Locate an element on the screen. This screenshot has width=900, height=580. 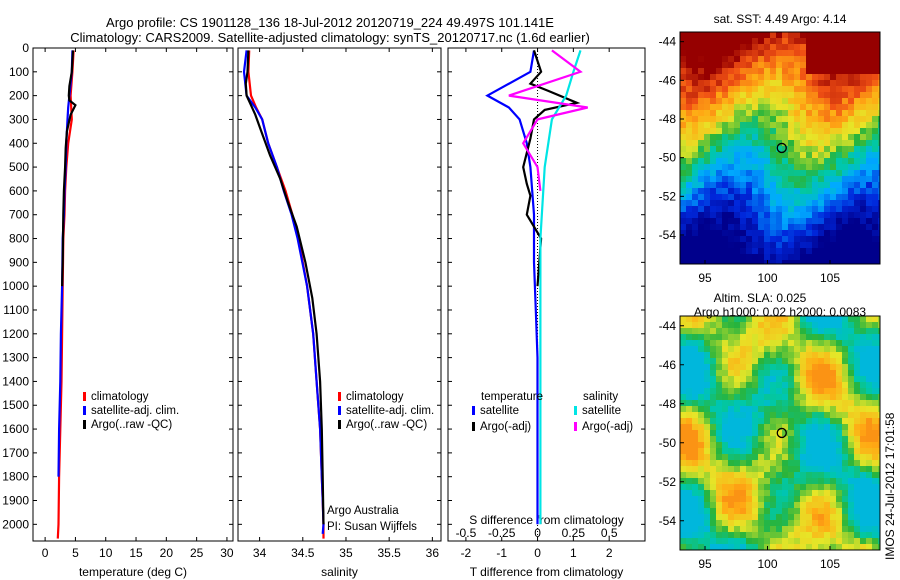
x-tick-label: -2 is located at coordinates (466, 553).